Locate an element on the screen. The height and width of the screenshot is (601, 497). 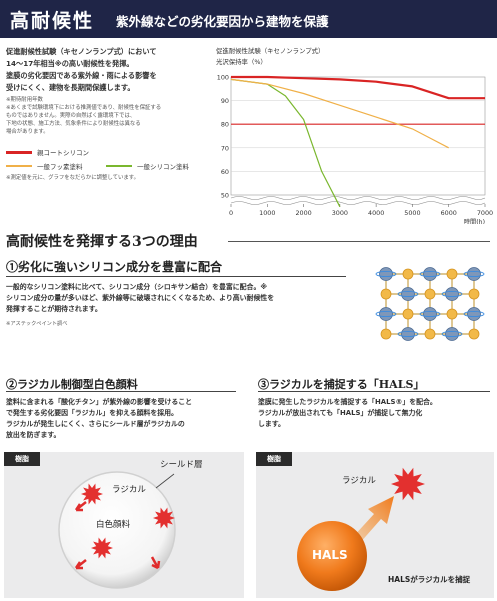
chart-y-tick-label: 90 is located at coordinates (225, 101).